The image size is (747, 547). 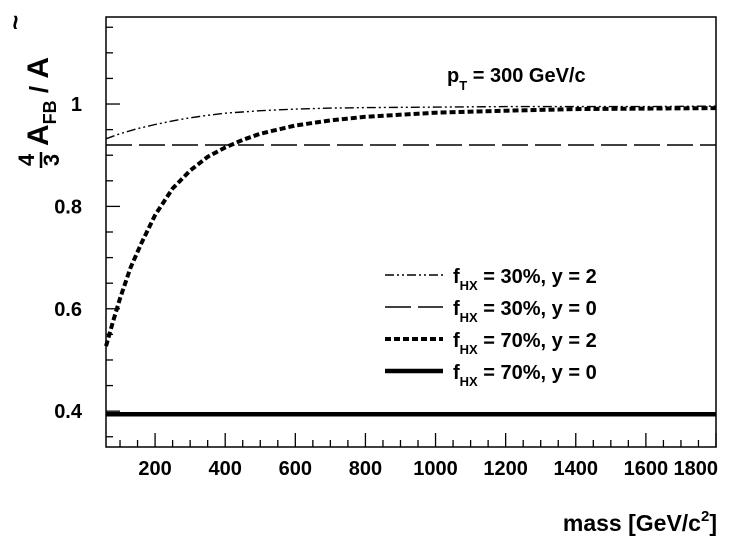 I want to click on y-axis-label-denom: A, so click(x=38, y=68).